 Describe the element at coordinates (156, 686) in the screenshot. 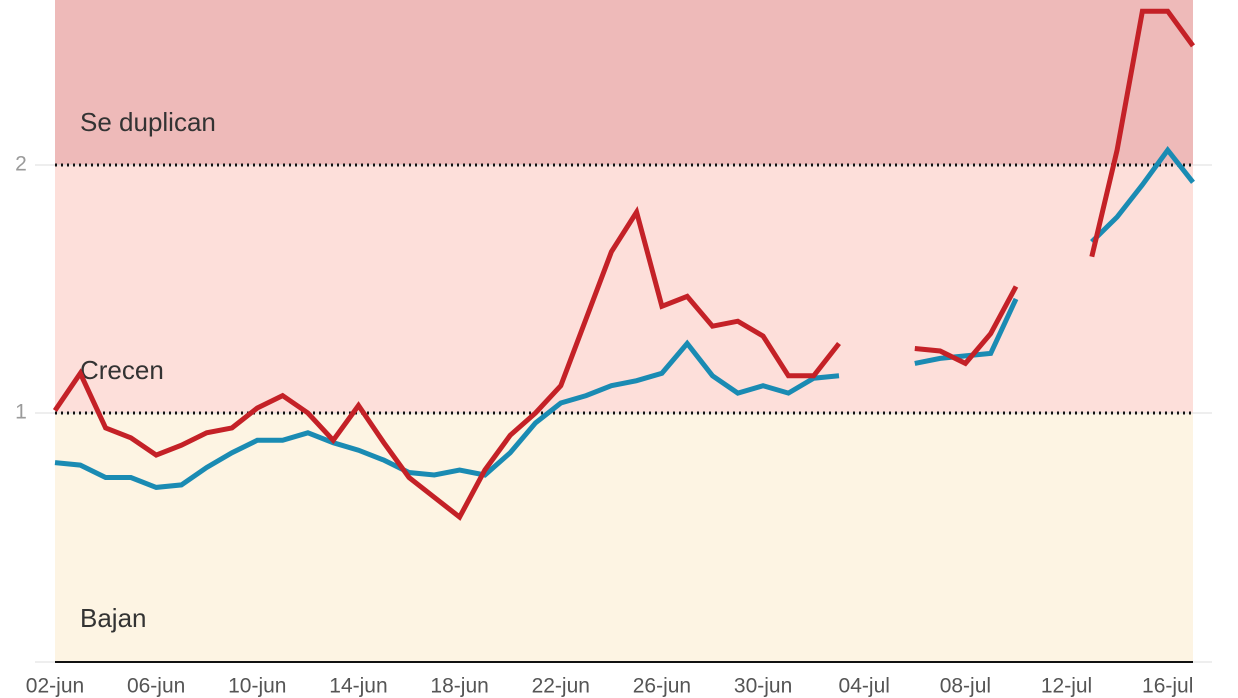

I see `x-tick-label: 06-jun` at that location.